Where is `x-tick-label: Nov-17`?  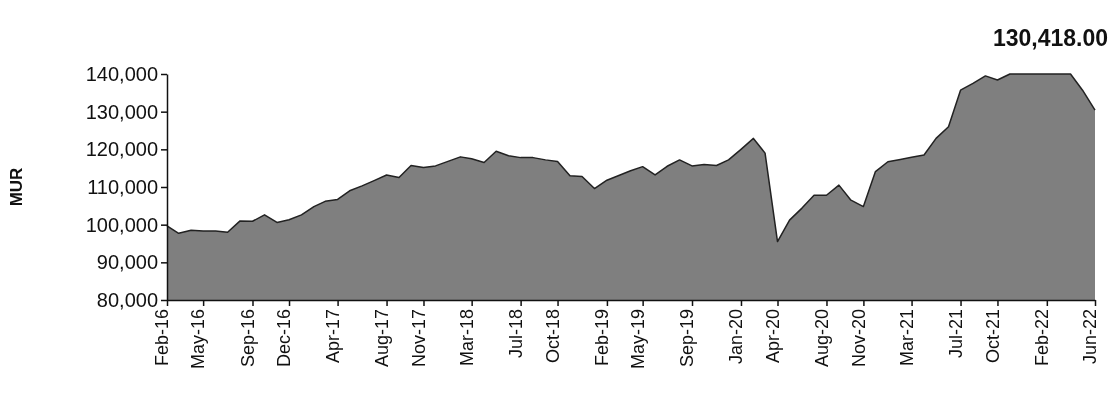
x-tick-label: Nov-17 is located at coordinates (418, 338).